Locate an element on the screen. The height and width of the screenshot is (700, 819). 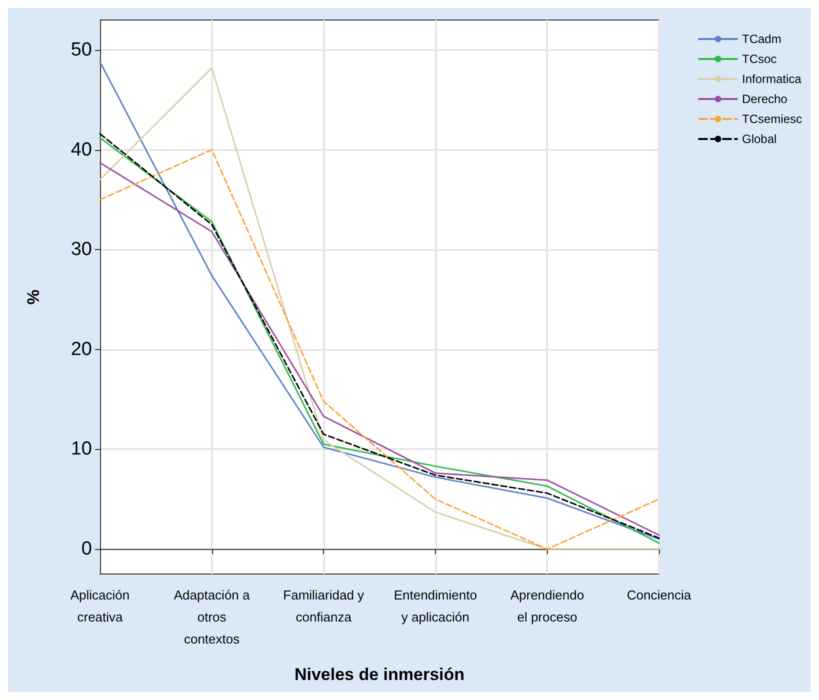
x-tick-label: Familiaridad y confianza is located at coordinates (324, 606).